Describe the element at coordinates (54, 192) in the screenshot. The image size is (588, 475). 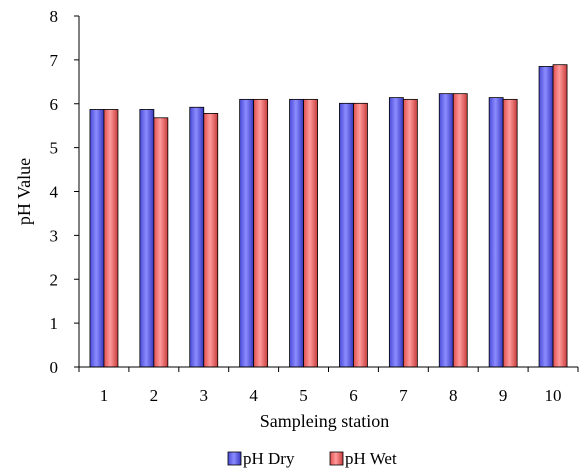
I see `y-tick-label: 4` at that location.